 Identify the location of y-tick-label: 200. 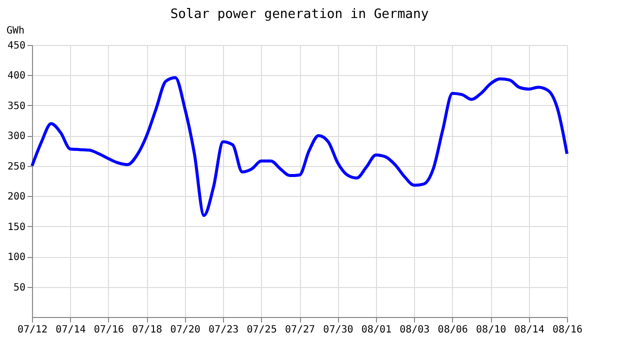
(16, 197).